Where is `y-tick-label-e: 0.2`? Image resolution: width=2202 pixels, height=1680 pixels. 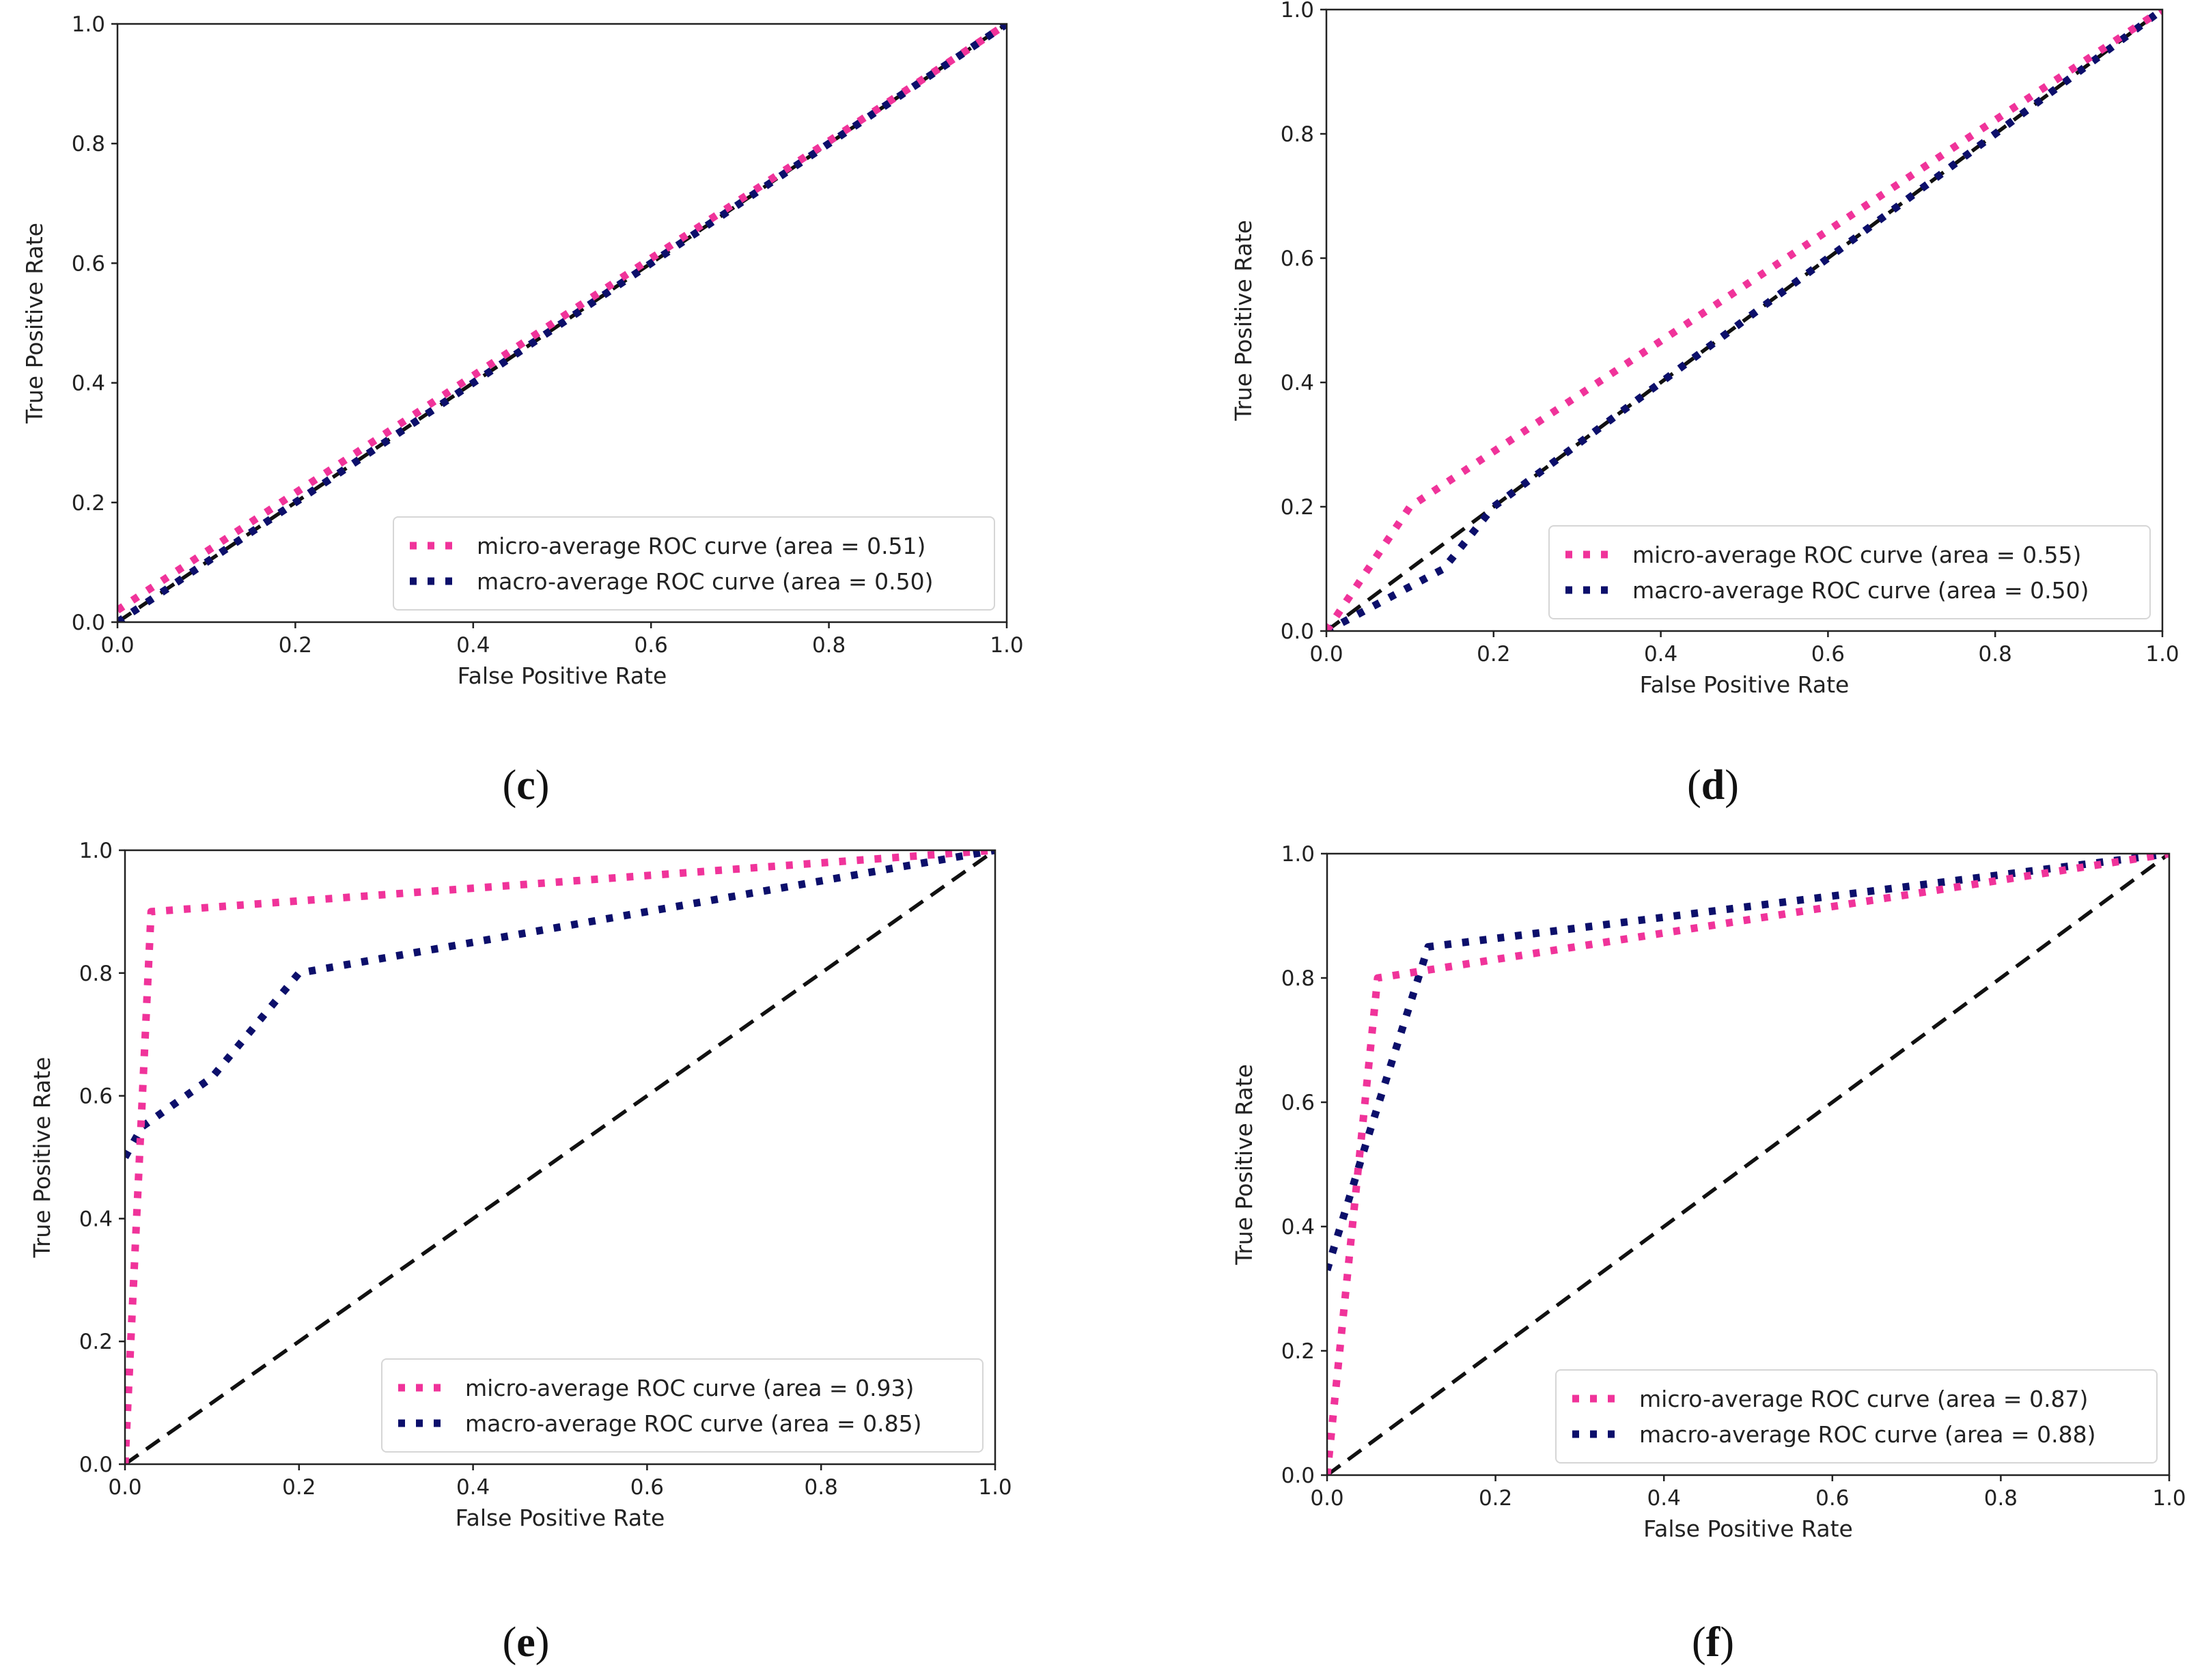
y-tick-label-e: 0.2 is located at coordinates (96, 1342).